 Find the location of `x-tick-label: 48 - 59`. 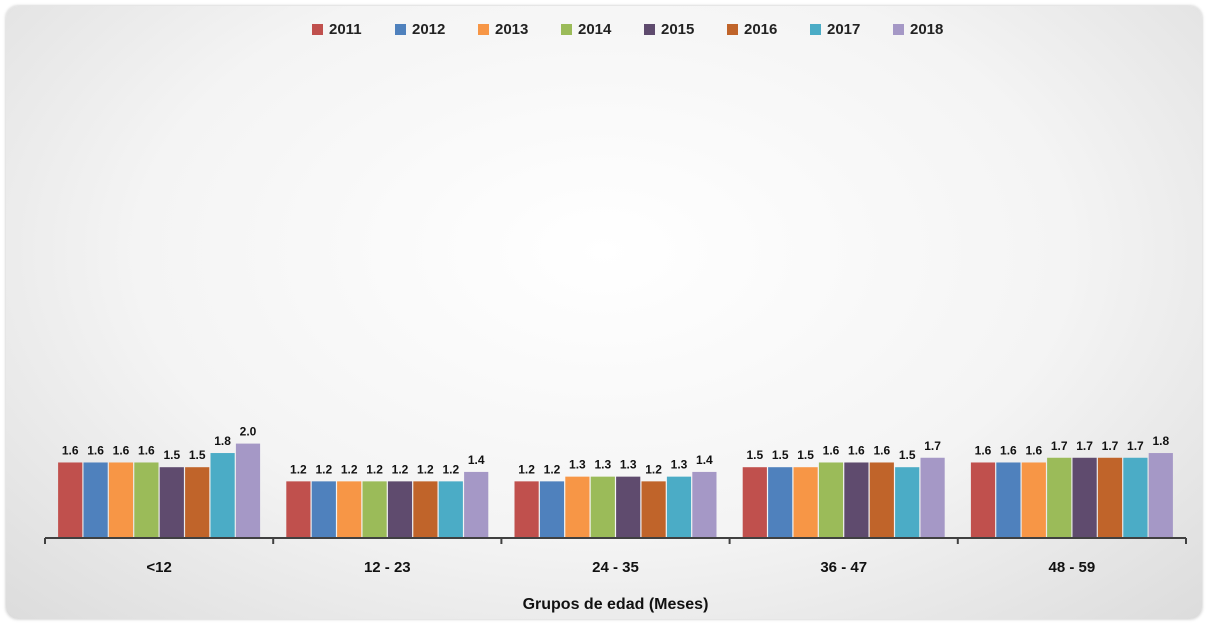

x-tick-label: 48 - 59 is located at coordinates (1072, 567).